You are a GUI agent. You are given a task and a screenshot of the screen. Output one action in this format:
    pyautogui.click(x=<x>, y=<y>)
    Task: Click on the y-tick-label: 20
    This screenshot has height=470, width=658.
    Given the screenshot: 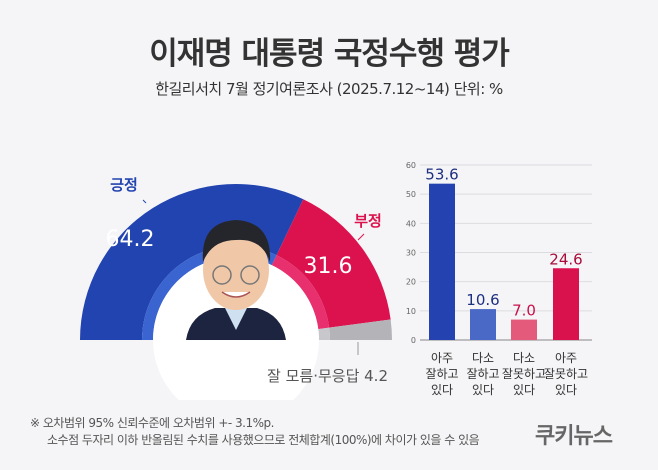 What is the action you would take?
    pyautogui.click(x=411, y=282)
    